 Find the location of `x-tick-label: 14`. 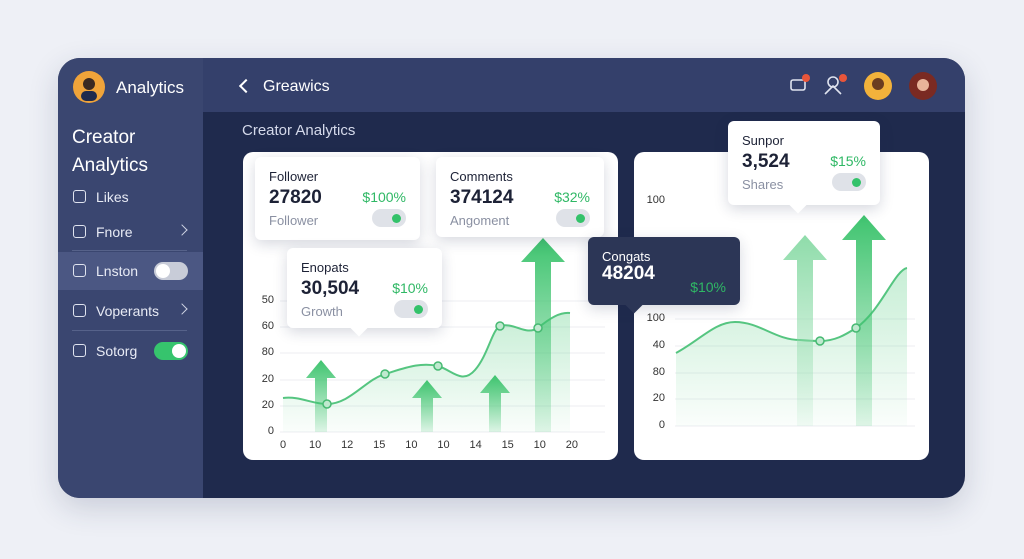

x-tick-label: 14 is located at coordinates (475, 445).